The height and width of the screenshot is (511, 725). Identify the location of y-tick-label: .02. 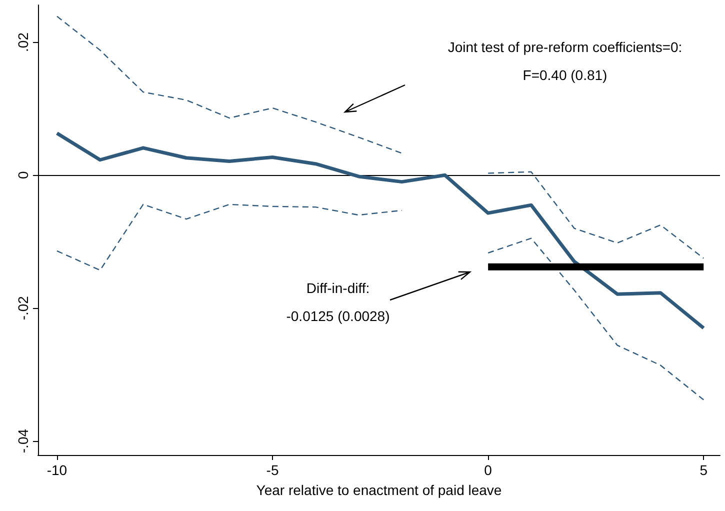
(23, 42).